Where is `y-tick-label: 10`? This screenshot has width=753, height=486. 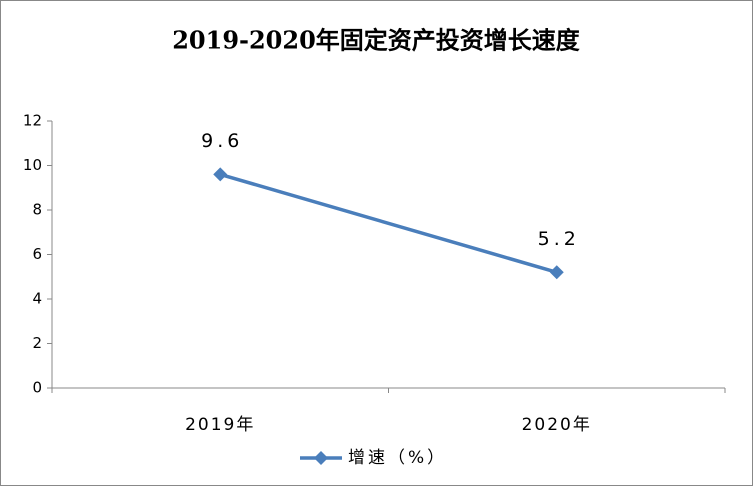 y-tick-label: 10 is located at coordinates (32, 165).